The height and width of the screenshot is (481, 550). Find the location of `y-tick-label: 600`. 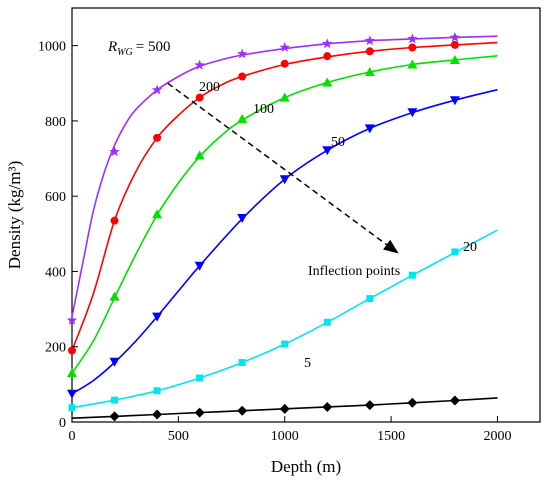

y-tick-label: 600 is located at coordinates (55, 197).